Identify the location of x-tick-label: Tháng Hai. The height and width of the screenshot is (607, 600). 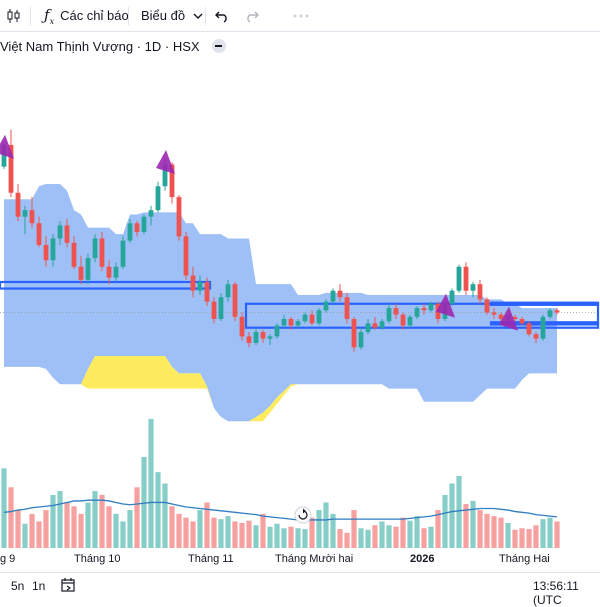
(524, 559).